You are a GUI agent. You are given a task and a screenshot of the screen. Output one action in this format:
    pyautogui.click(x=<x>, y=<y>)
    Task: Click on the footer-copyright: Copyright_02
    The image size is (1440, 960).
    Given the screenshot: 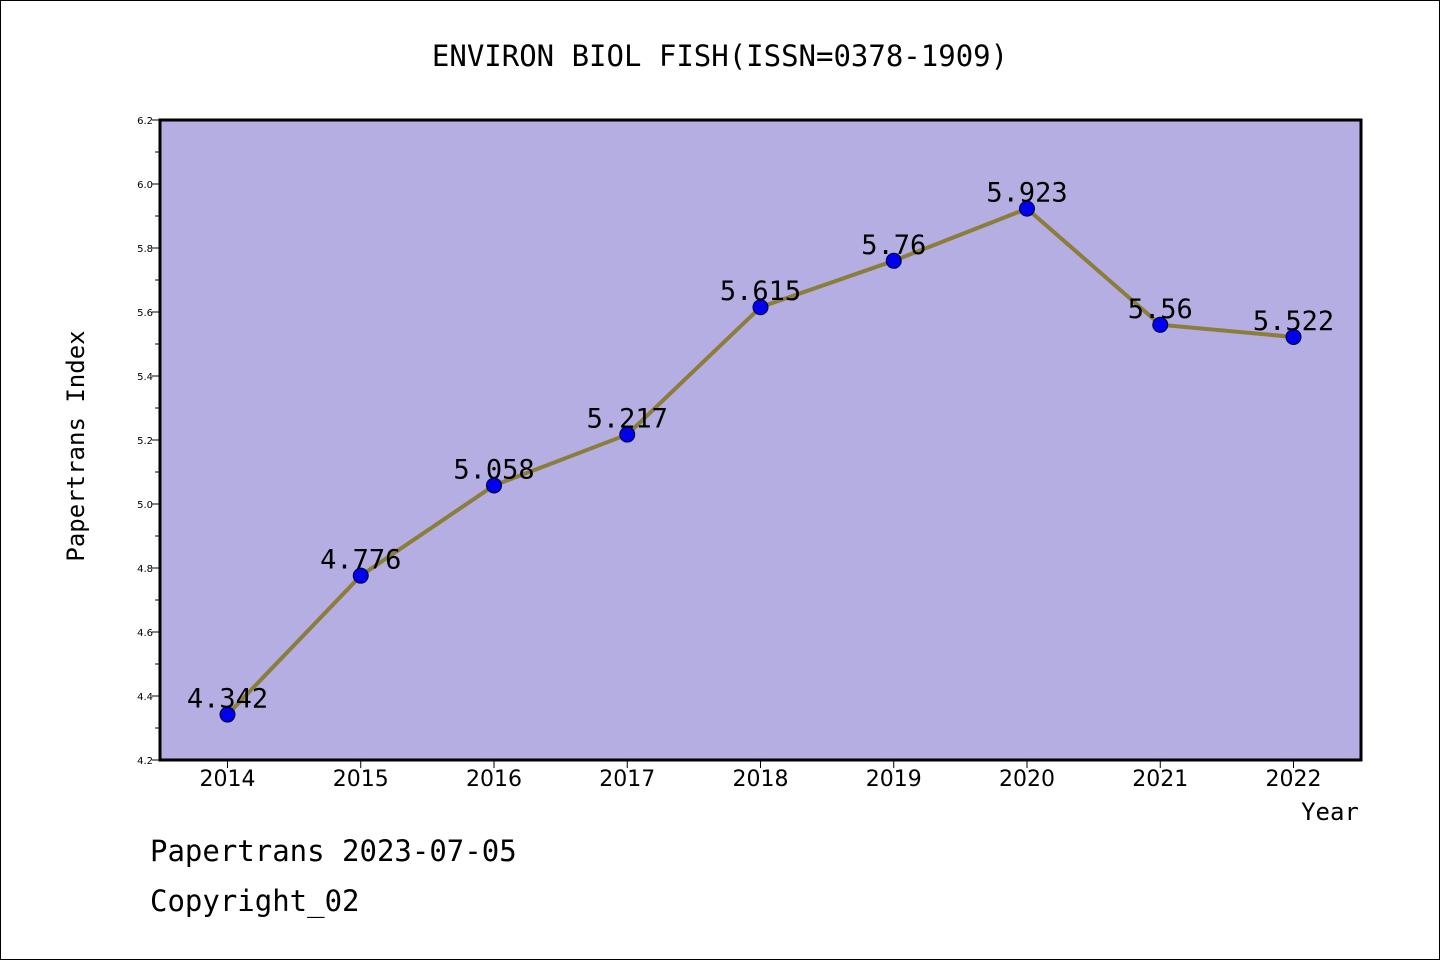 What is the action you would take?
    pyautogui.click(x=255, y=901)
    